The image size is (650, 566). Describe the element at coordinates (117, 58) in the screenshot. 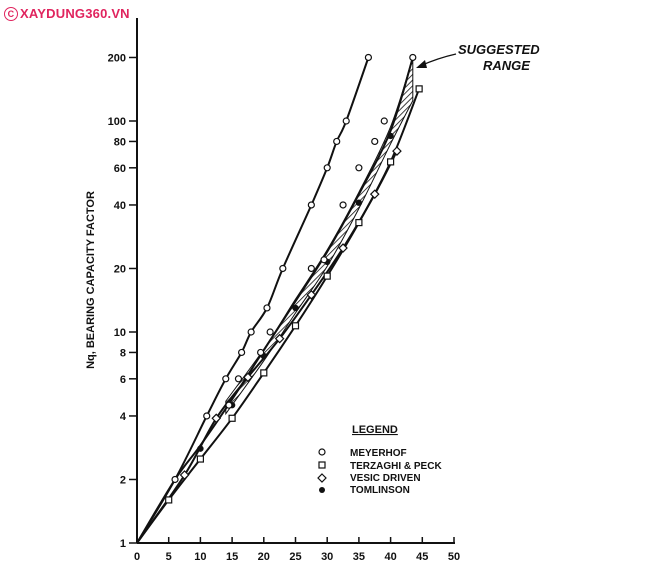

I see `y-tick-label-200: 200` at that location.